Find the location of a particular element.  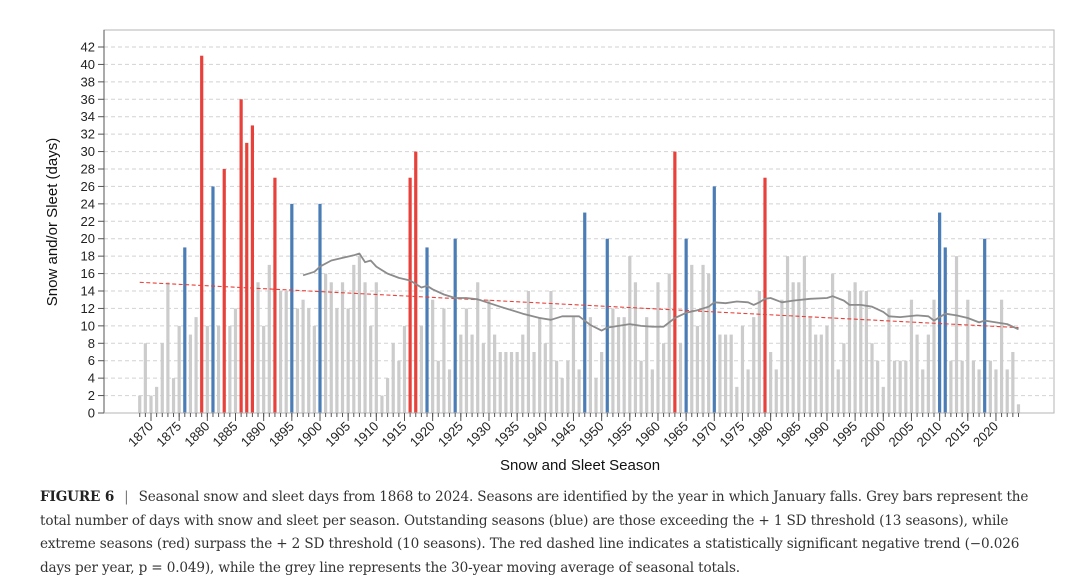

x-tick-label: 1975 is located at coordinates (732, 434).